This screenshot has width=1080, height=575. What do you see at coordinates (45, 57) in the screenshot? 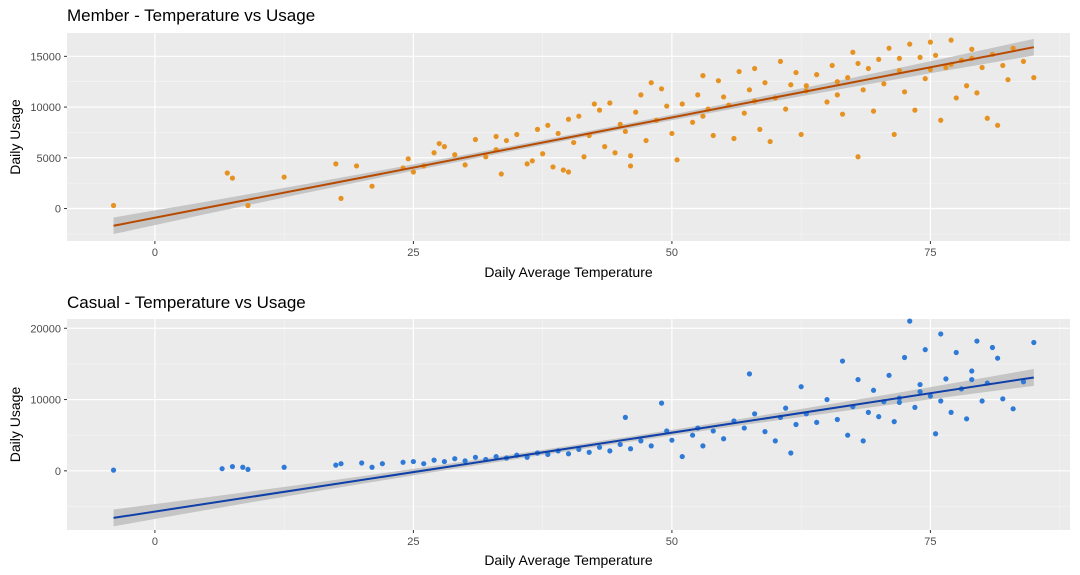
I see `y-tick-label: 15000` at bounding box center [45, 57].